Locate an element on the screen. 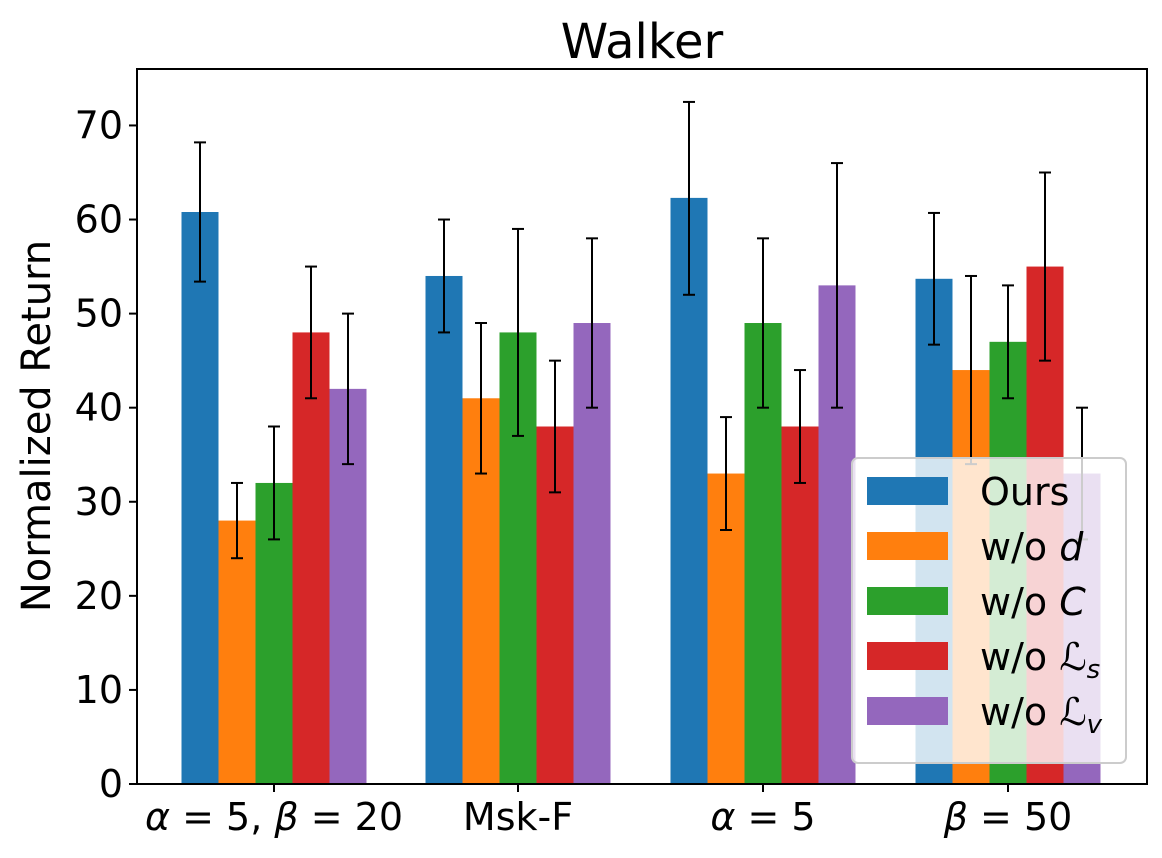 Image resolution: width=1162 pixels, height=858 pixels. legend-label: w/o d is located at coordinates (1032, 547).